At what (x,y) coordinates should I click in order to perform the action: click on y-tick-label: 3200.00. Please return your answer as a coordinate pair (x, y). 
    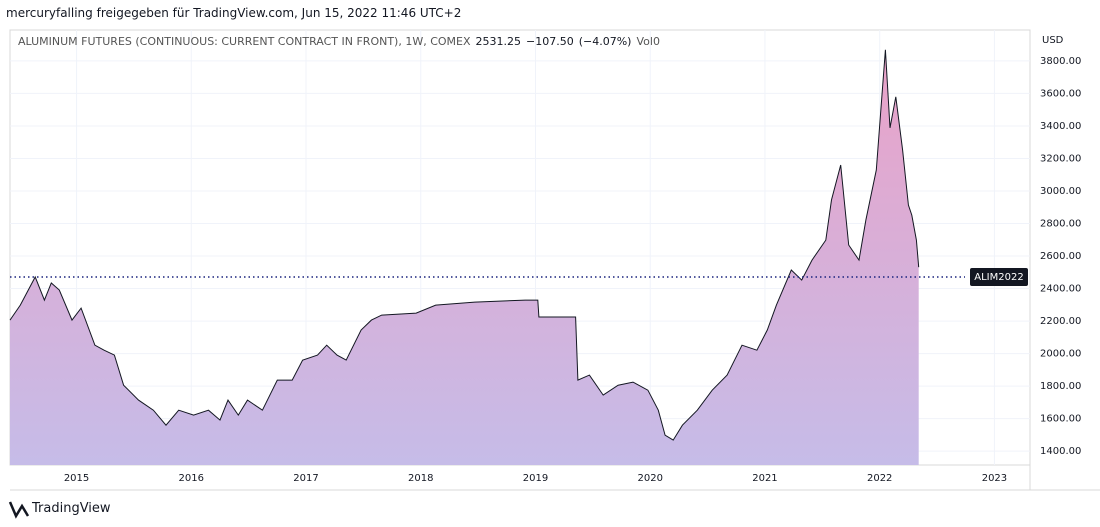
    Looking at the image, I should click on (1060, 158).